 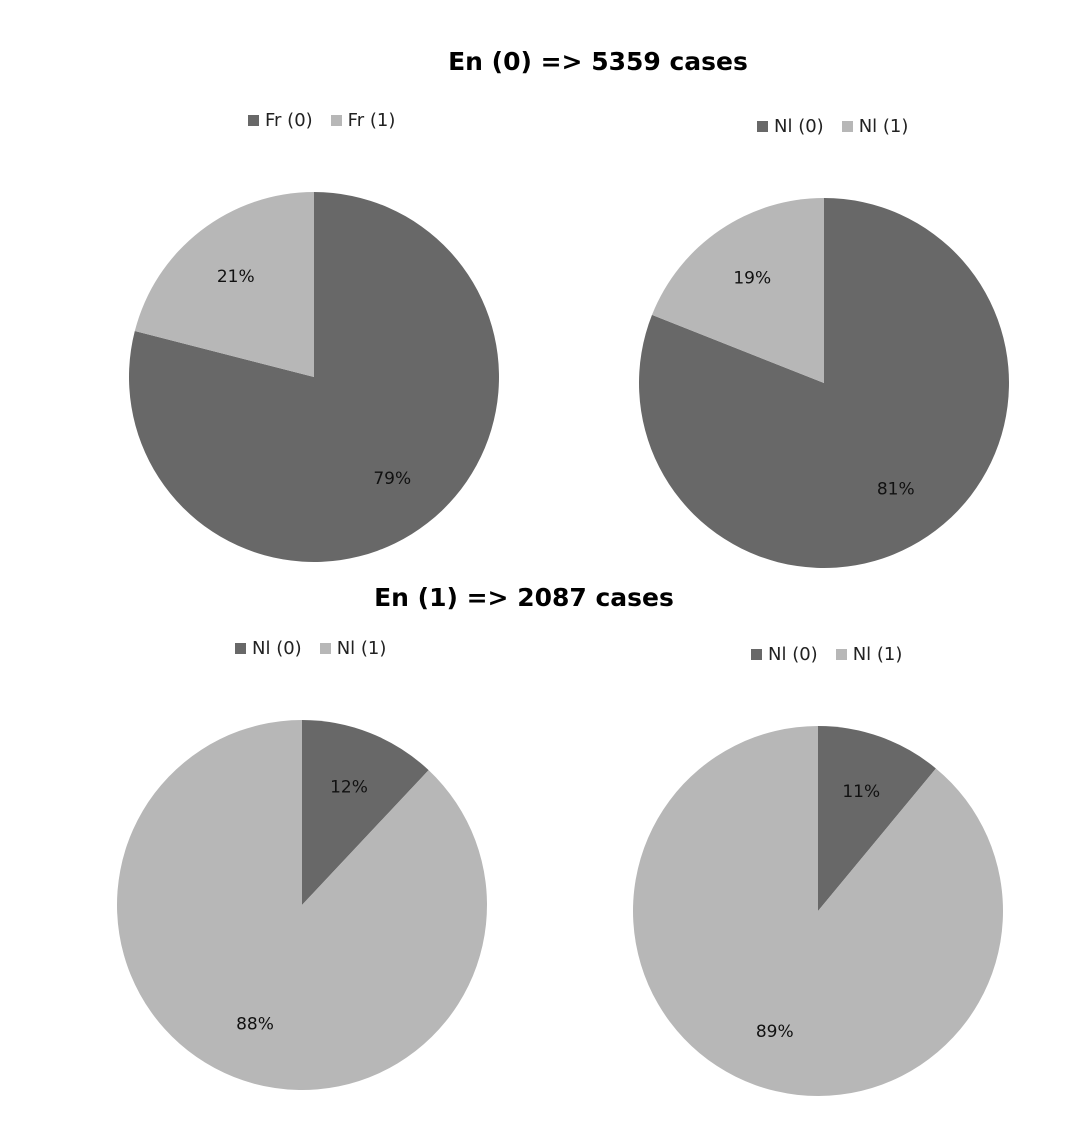 What do you see at coordinates (832, 126) in the screenshot?
I see `legend-chart-2: Nl (0) Nl (1)` at bounding box center [832, 126].